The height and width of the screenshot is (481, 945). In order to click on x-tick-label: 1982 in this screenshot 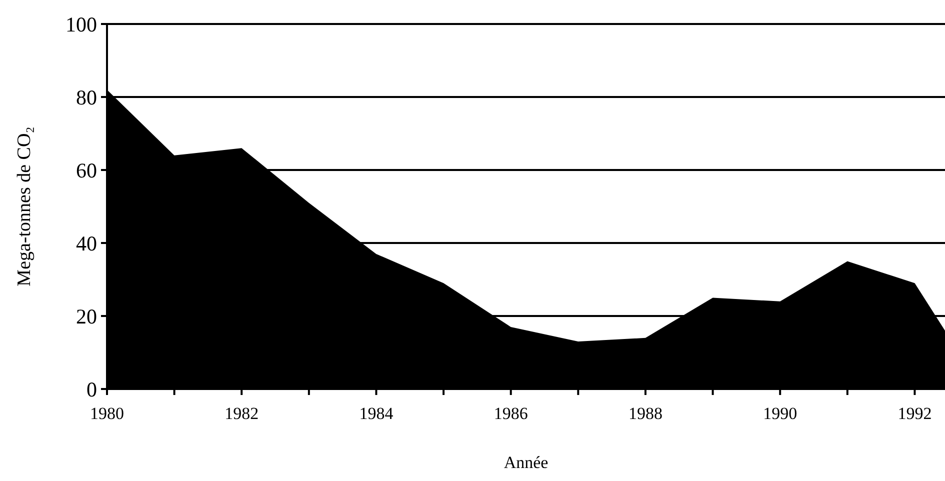, I will do `click(241, 413)`.